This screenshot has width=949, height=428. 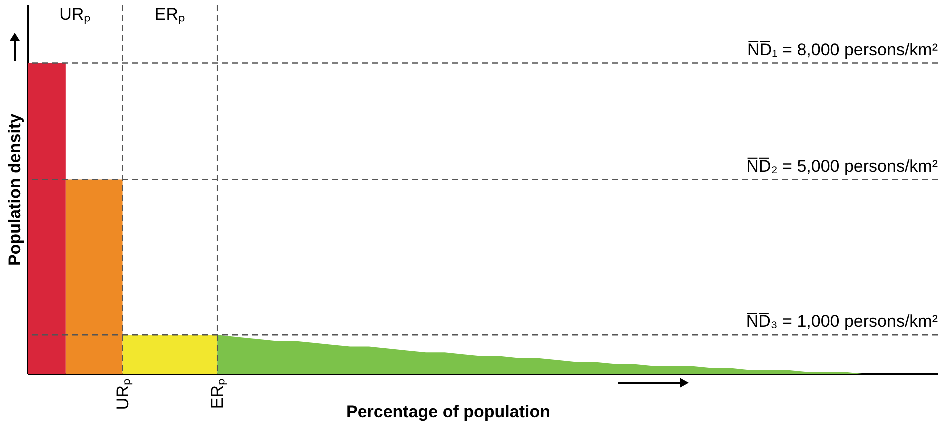 I want to click on ref-line-label: N̅D̅₁ = 8,000 persons/km², so click(x=843, y=50).